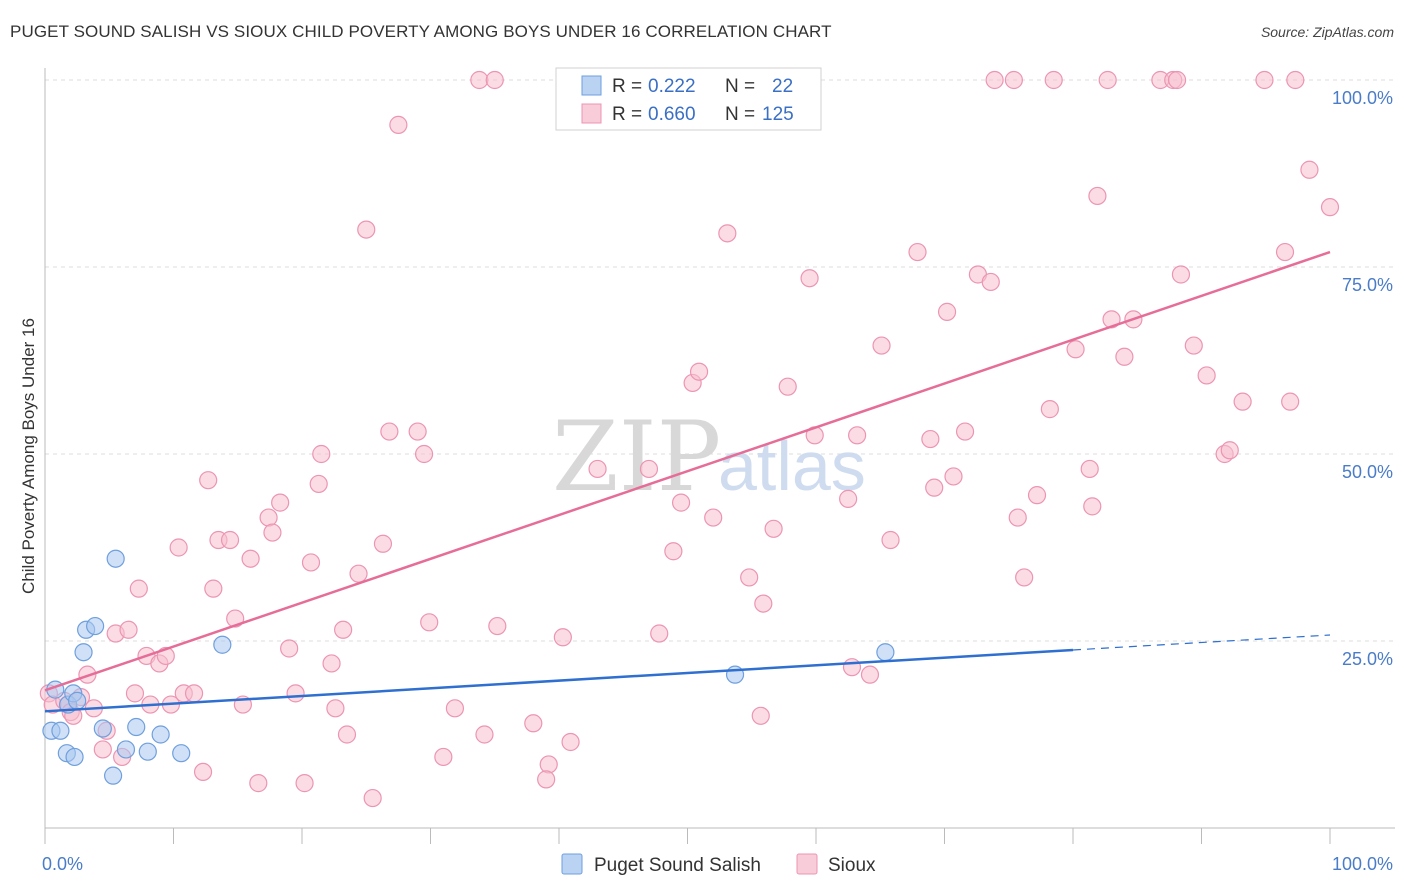  Describe the element at coordinates (672, 114) in the screenshot. I see `legend-r-value-sioux: 0.660` at that location.